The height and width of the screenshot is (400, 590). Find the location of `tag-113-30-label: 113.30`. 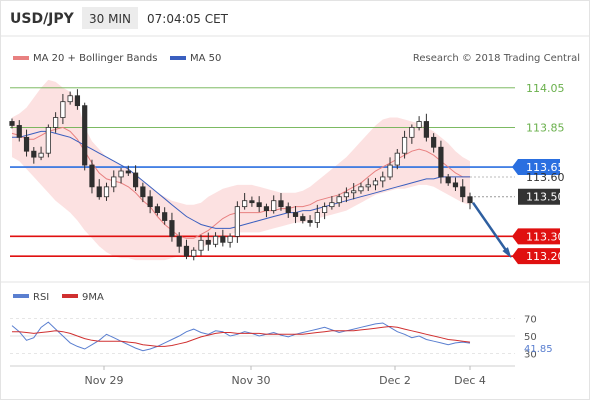

tag-113-30-label: 113.30 is located at coordinates (545, 236).